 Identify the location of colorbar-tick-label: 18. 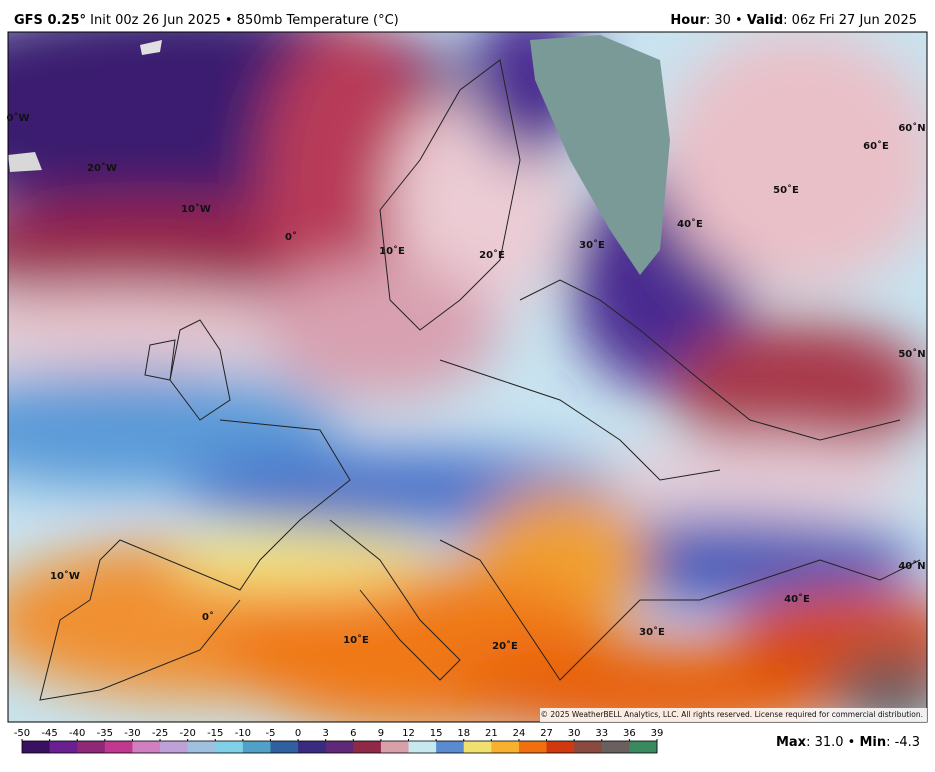
(463, 733).